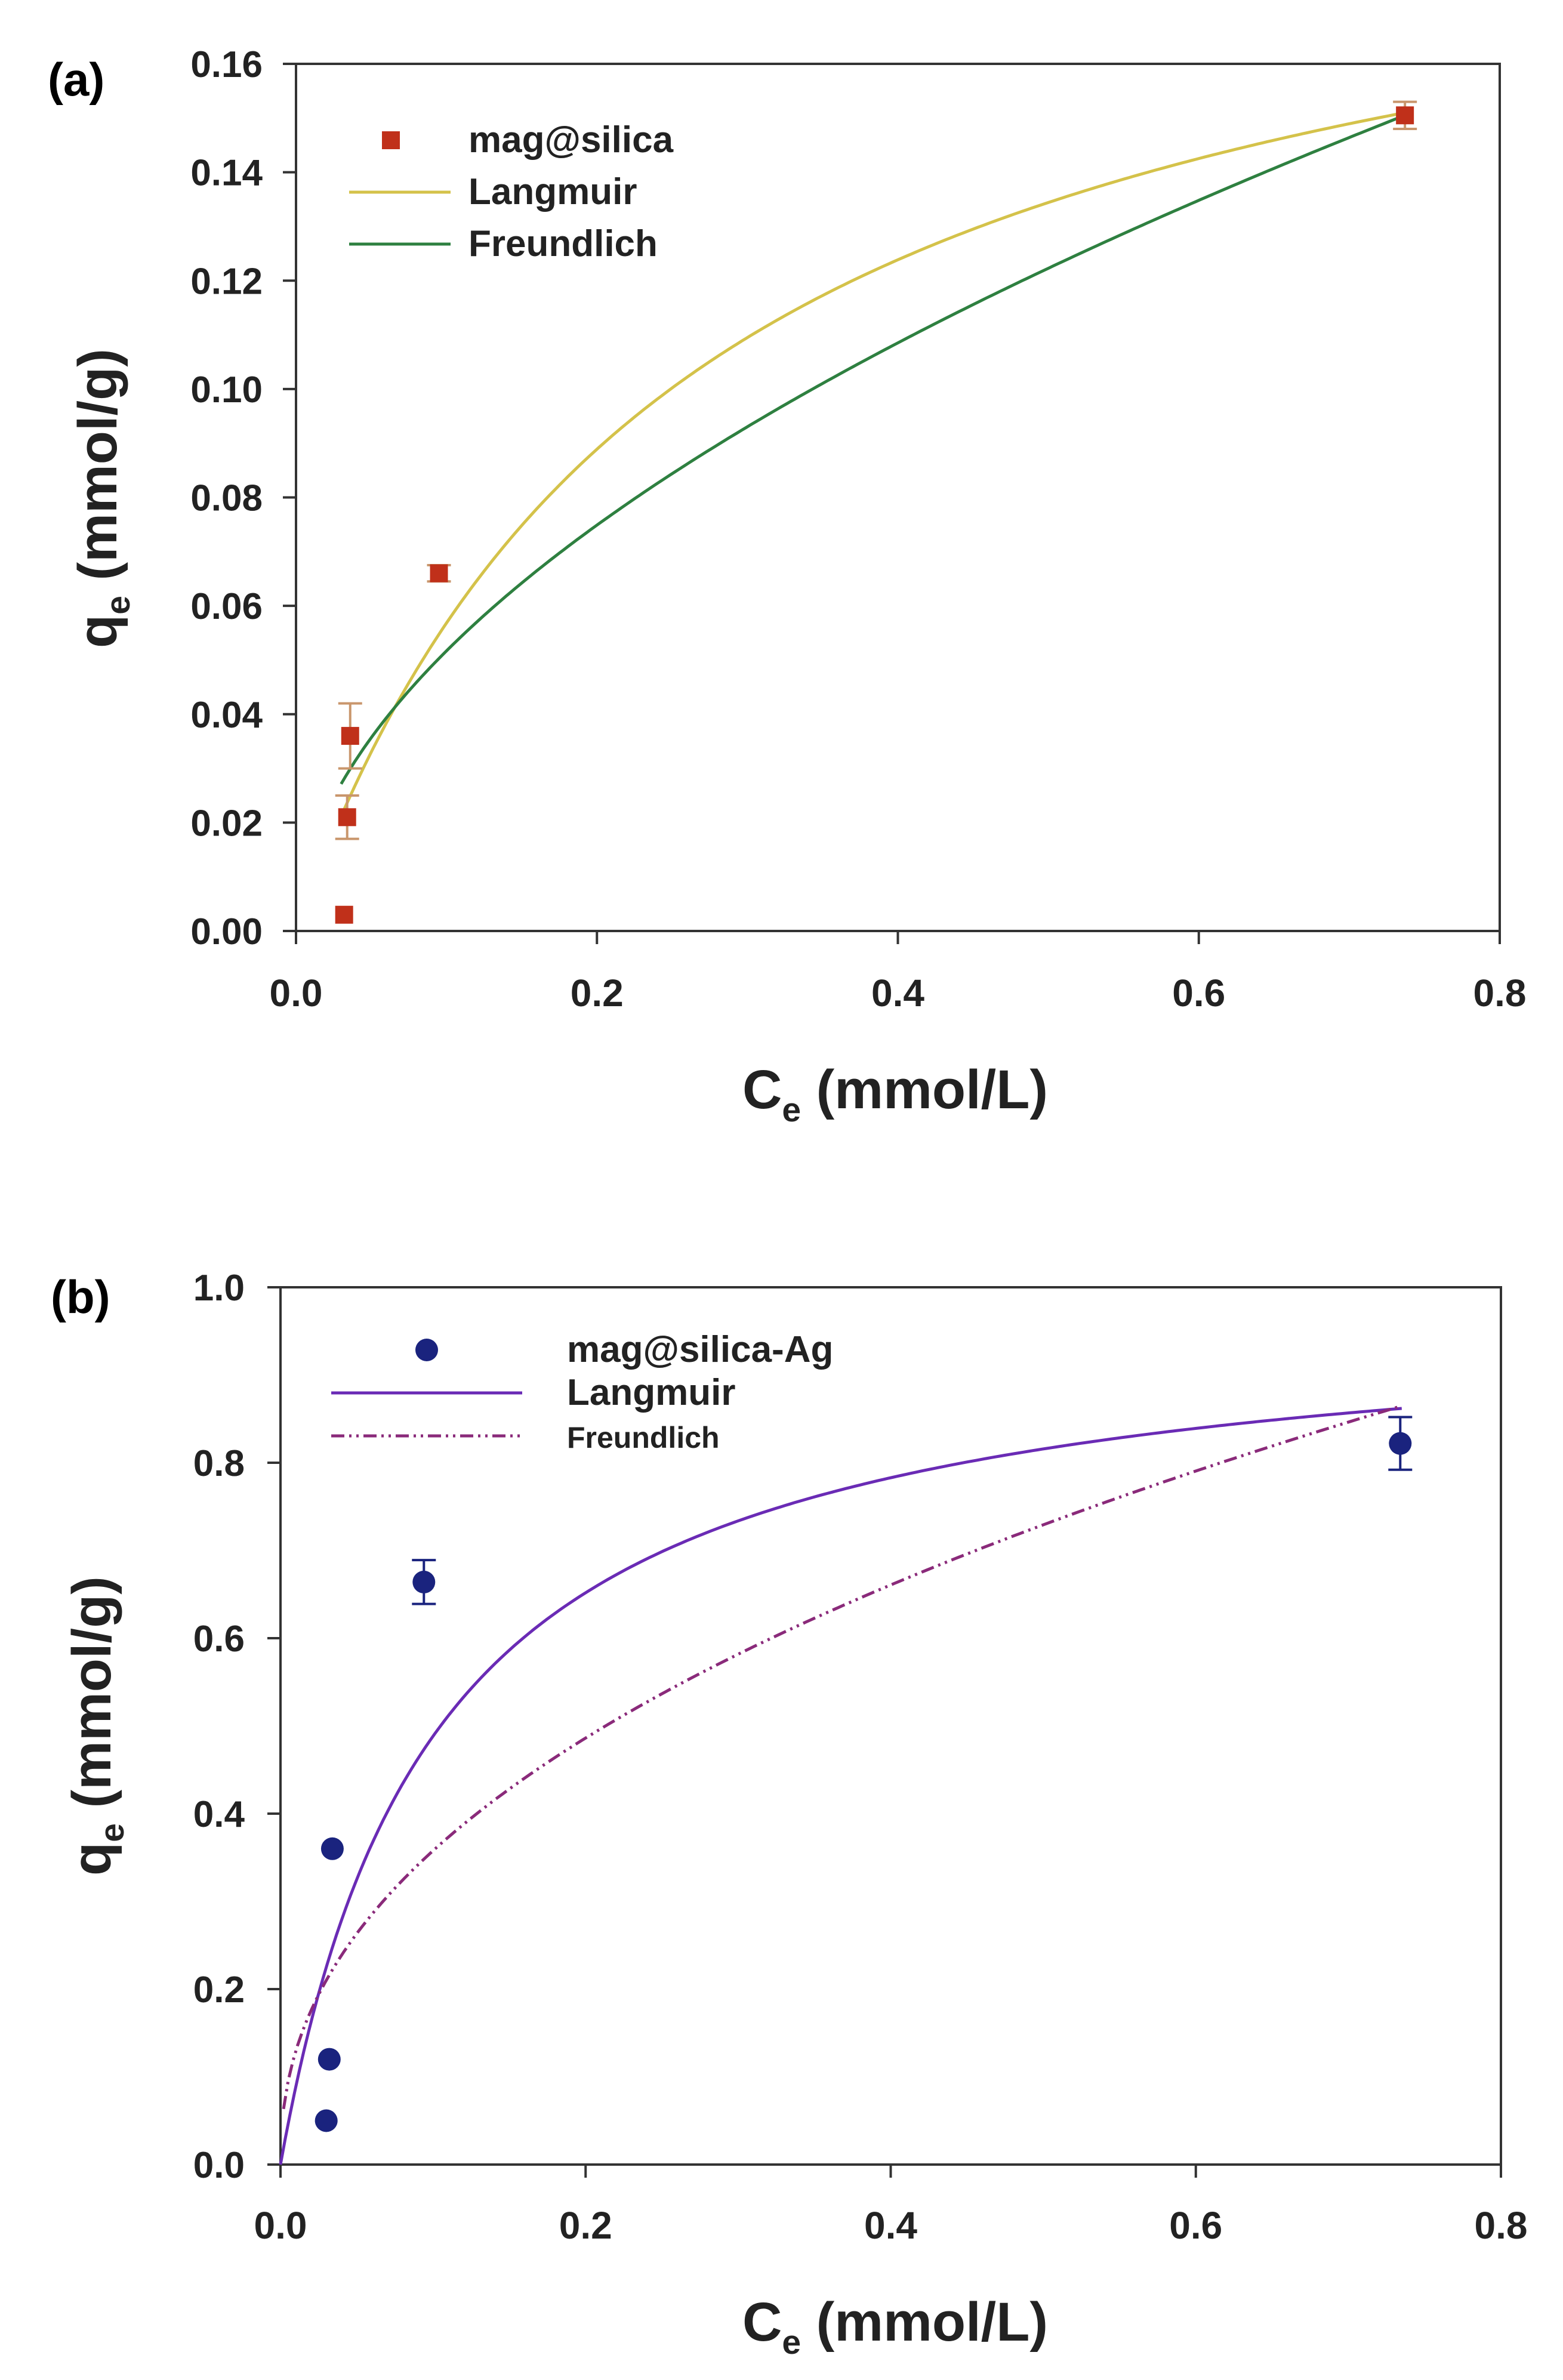 Image resolution: width=1563 pixels, height=2380 pixels. Describe the element at coordinates (219, 1463) in the screenshot. I see `y-tick-label: 0.8` at that location.